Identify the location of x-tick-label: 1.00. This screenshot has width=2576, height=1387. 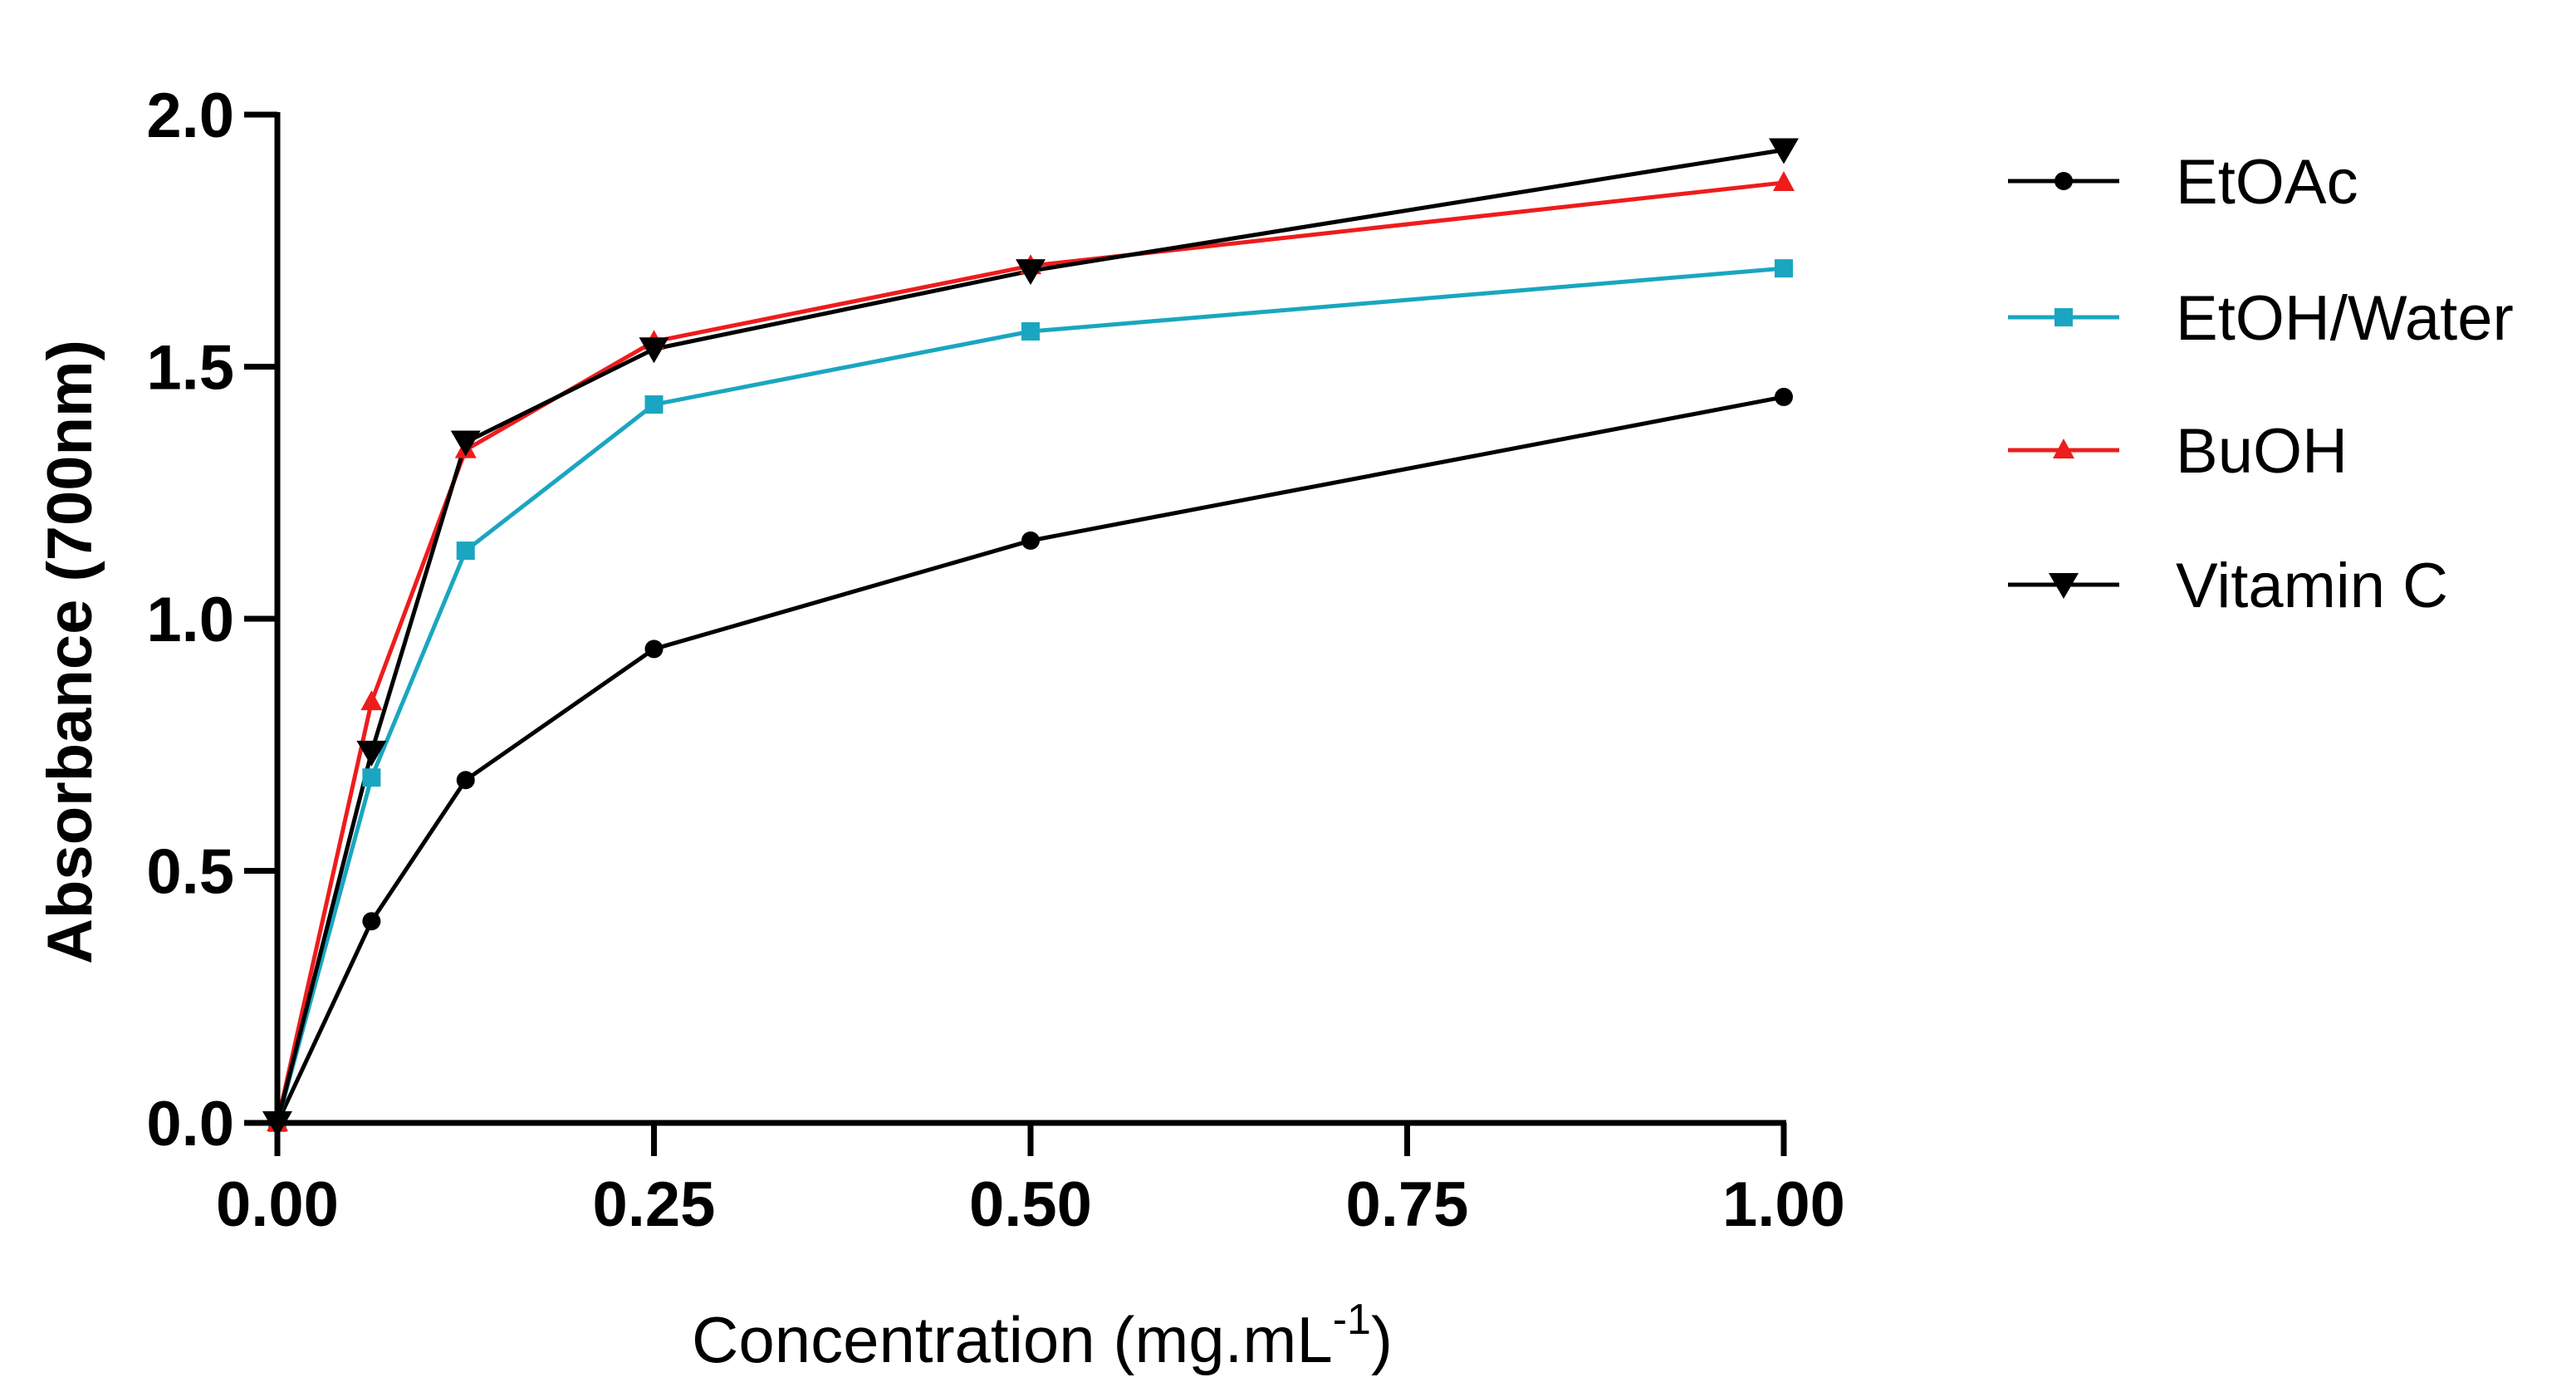
(1784, 1204).